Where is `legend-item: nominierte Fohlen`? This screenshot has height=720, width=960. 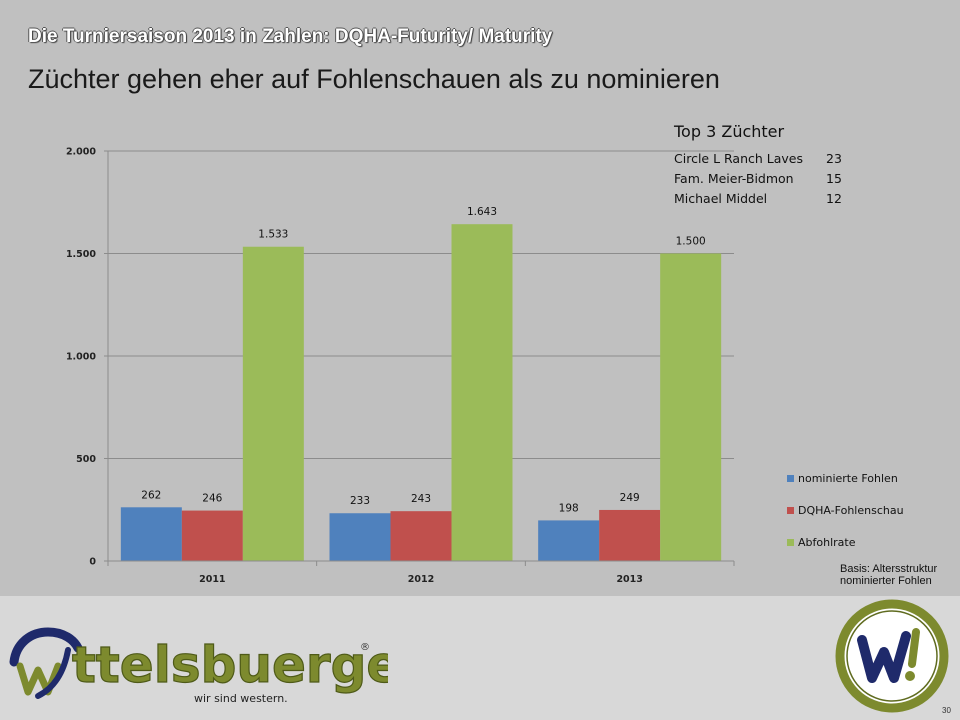
legend-item: nominierte Fohlen is located at coordinates (845, 488).